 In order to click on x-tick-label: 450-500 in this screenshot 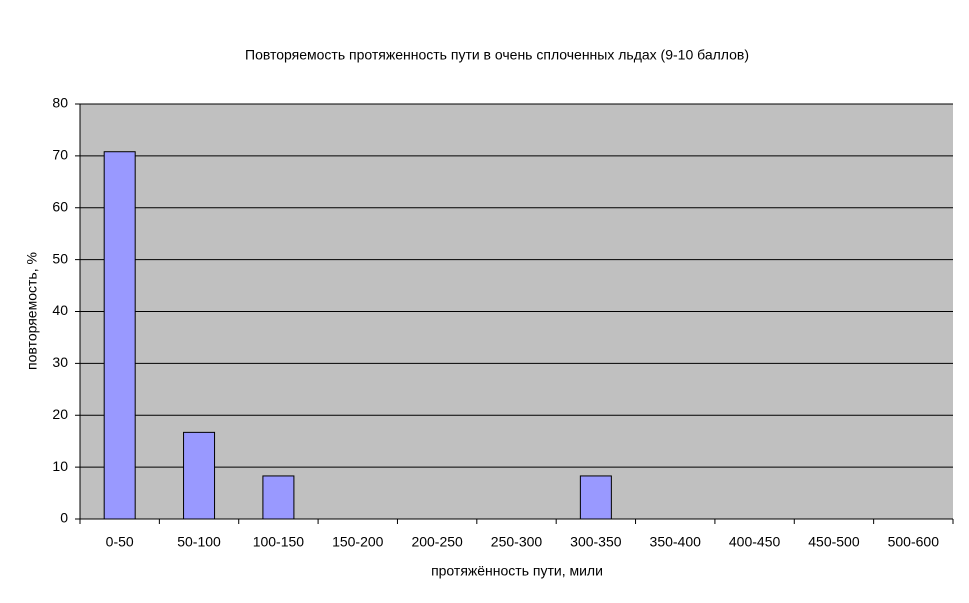, I will do `click(834, 542)`.